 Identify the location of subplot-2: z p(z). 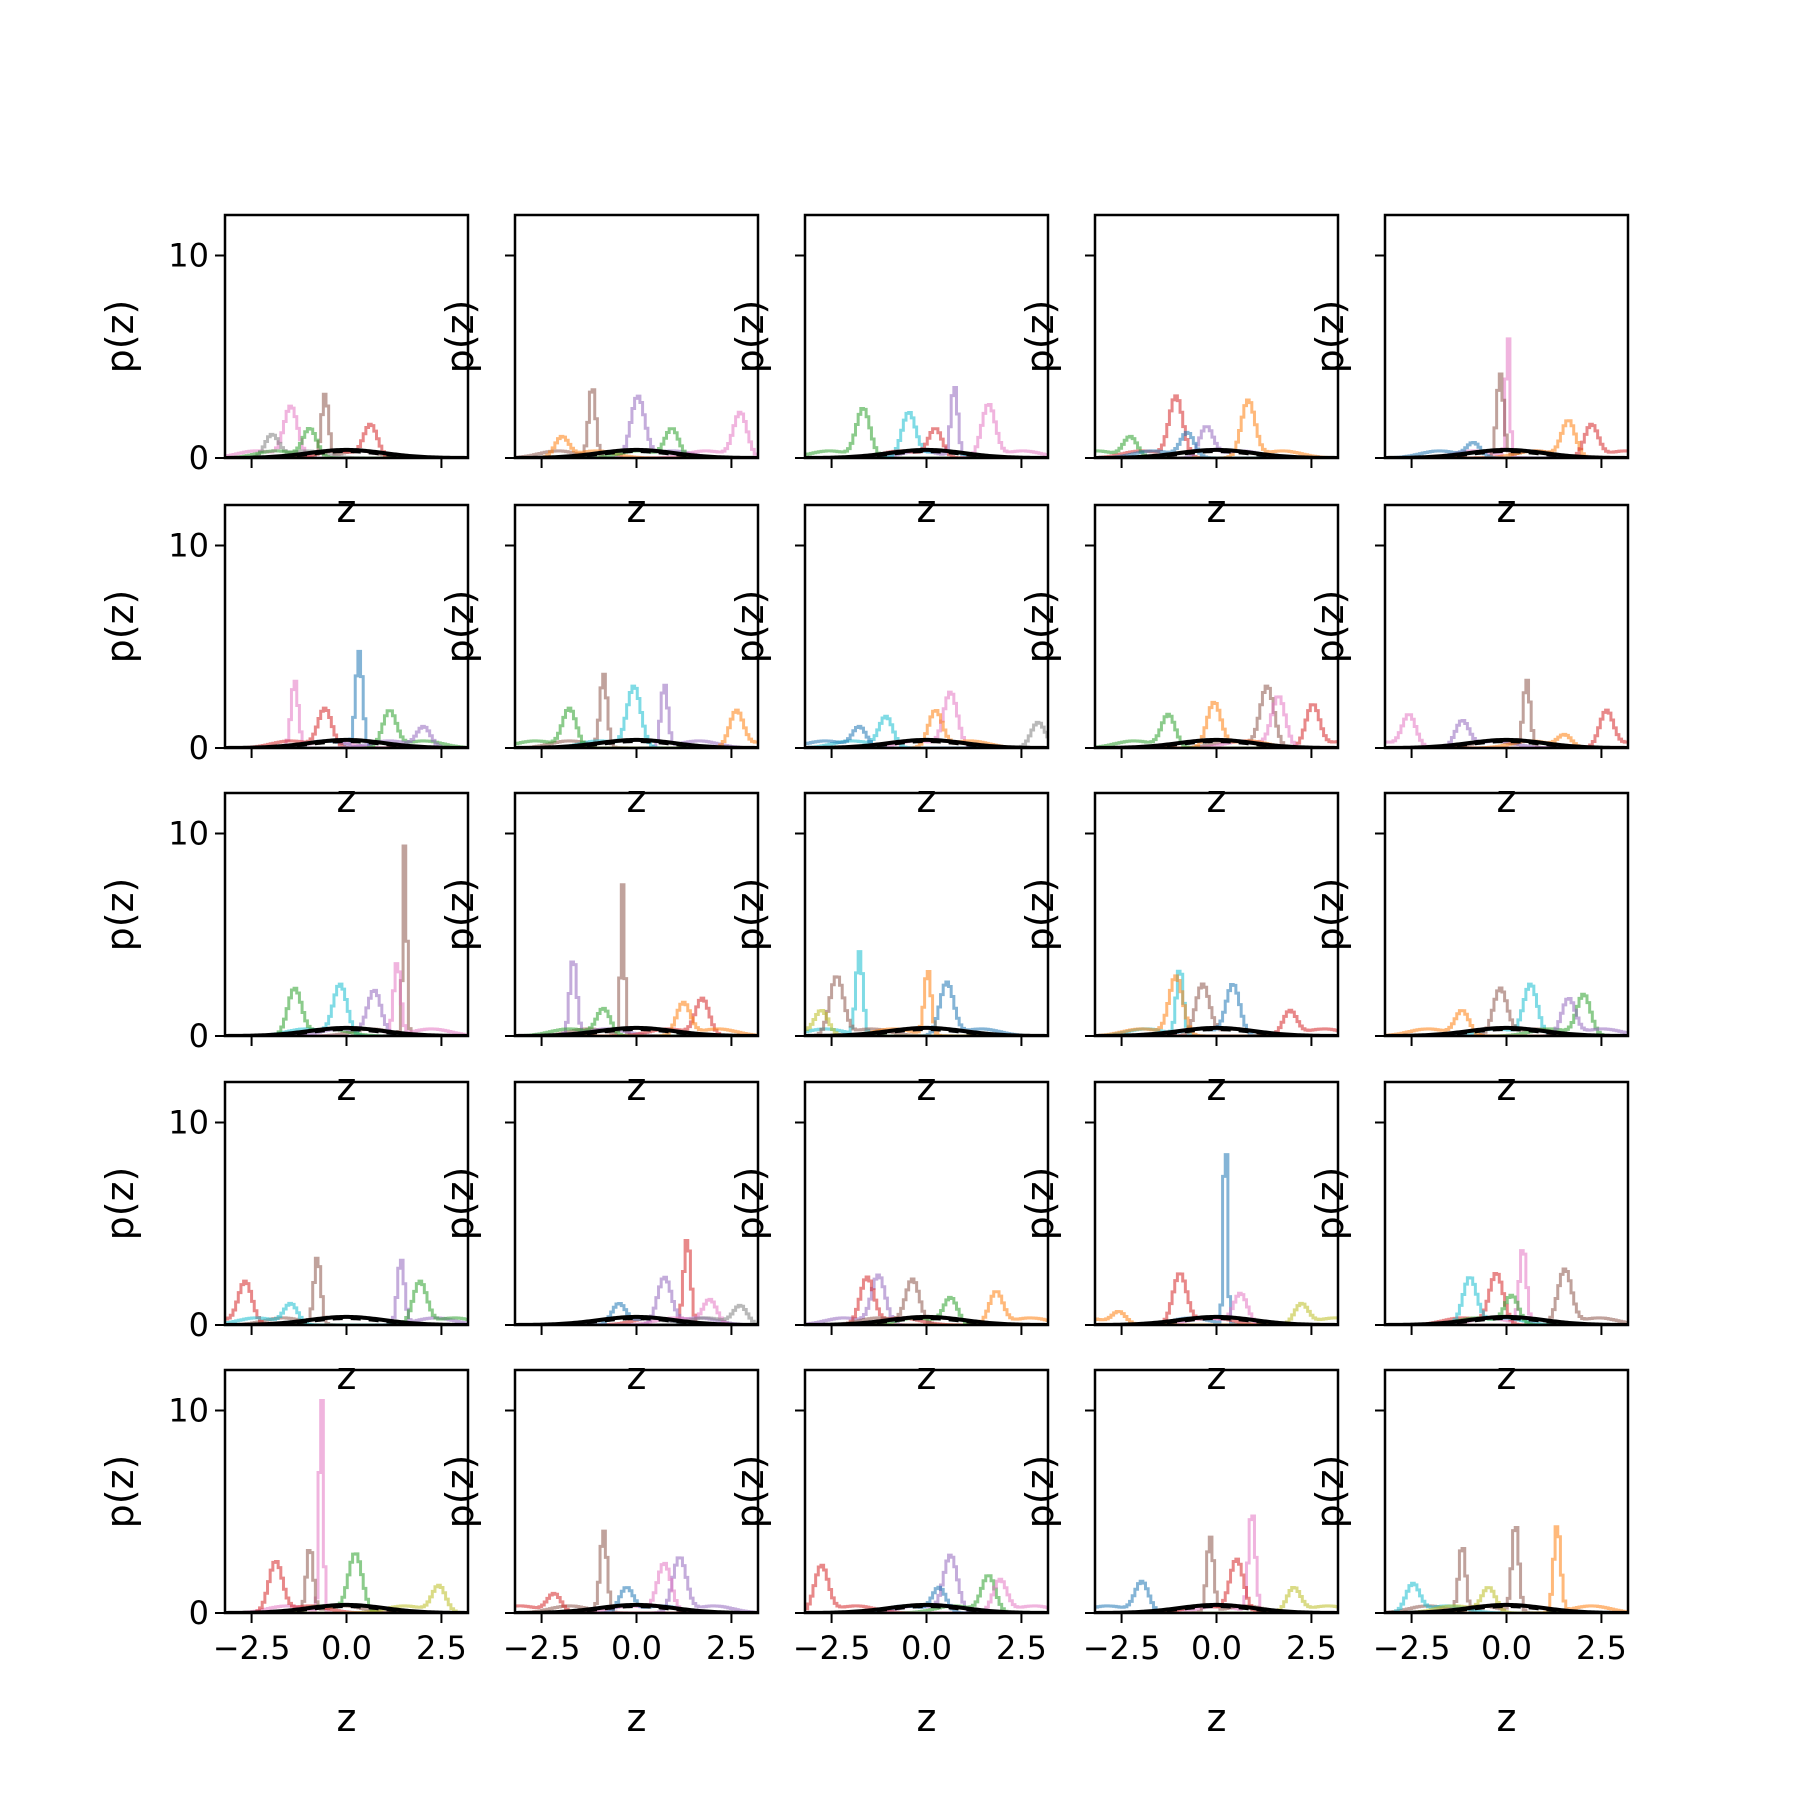
(599, 372).